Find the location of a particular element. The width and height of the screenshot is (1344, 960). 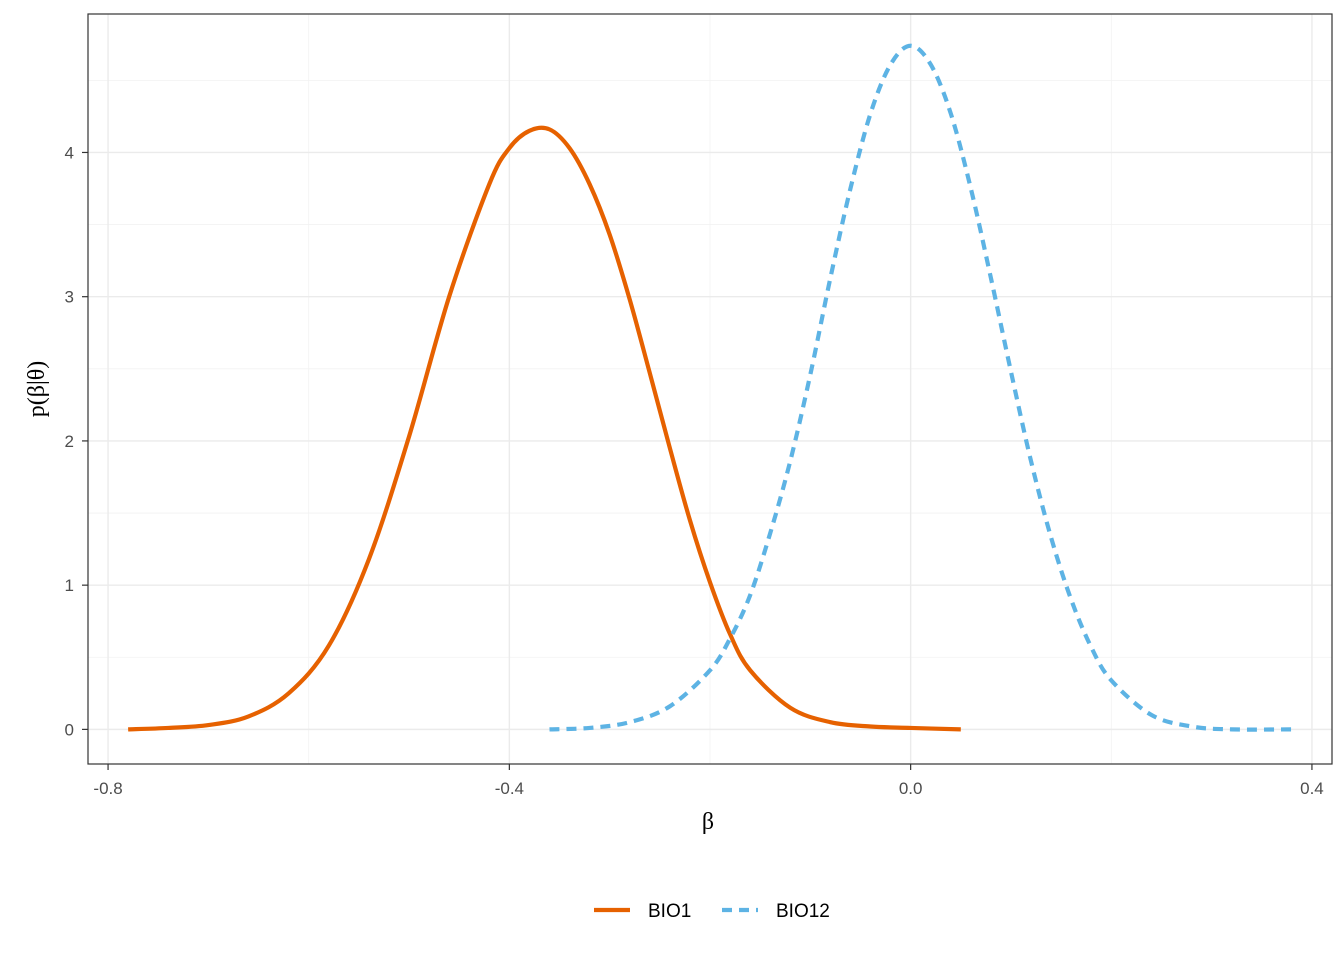

x-tick-label: 0.4 is located at coordinates (1312, 788).